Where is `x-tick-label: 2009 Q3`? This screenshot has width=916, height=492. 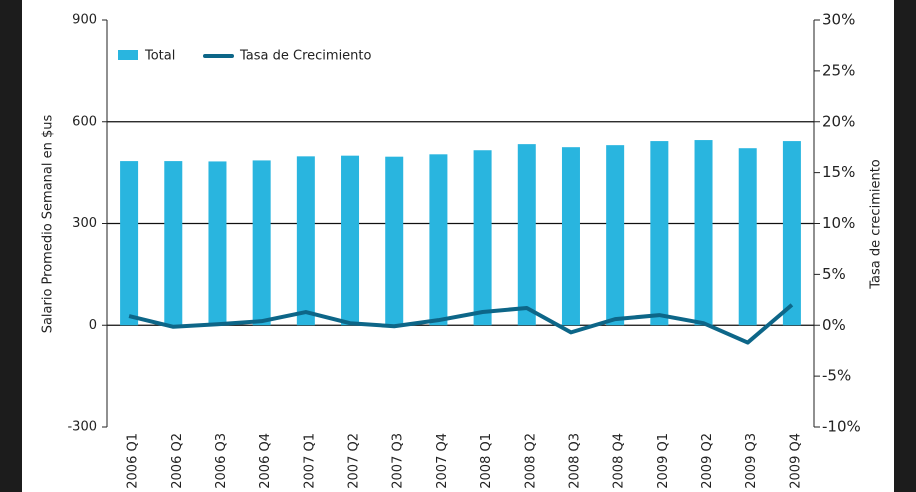
x-tick-label: 2009 Q3 is located at coordinates (751, 461).